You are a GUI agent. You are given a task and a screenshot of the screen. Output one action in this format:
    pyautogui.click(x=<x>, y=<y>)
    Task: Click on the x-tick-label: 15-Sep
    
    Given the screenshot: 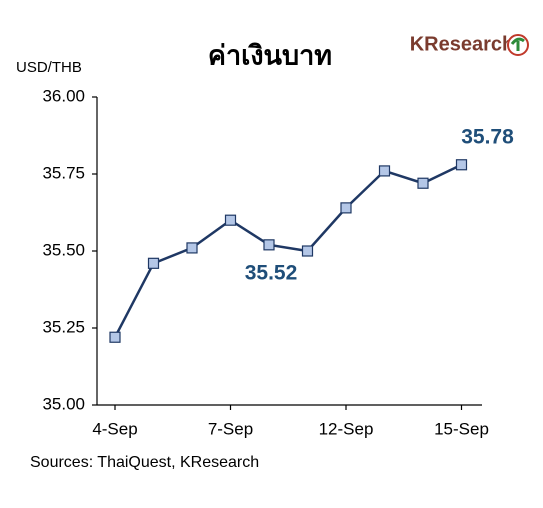 What is the action you would take?
    pyautogui.click(x=461, y=428)
    